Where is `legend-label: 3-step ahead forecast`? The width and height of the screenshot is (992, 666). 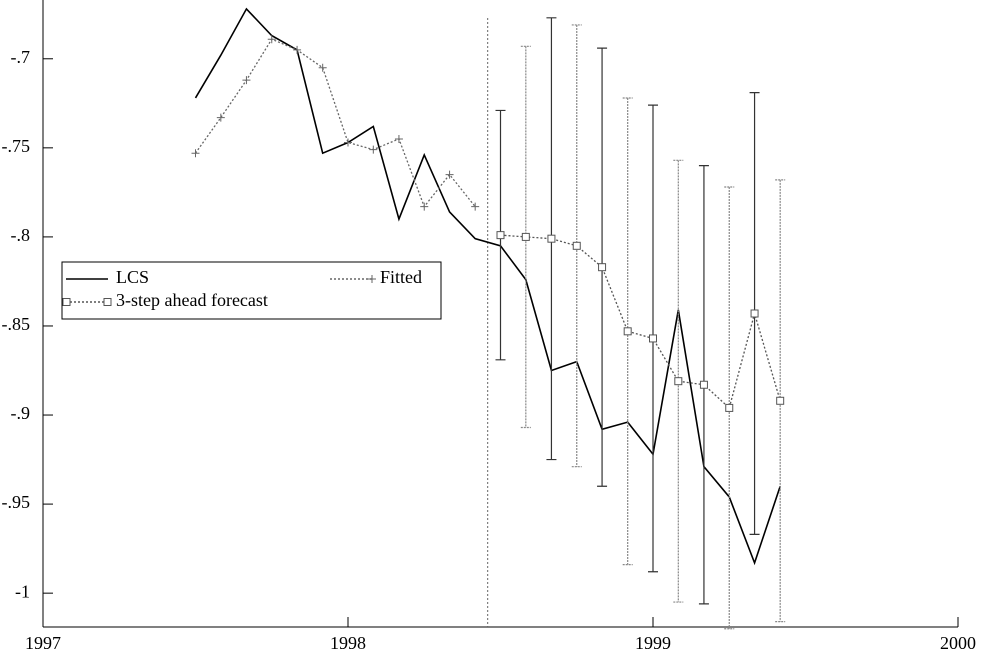 legend-label: 3-step ahead forecast is located at coordinates (192, 300).